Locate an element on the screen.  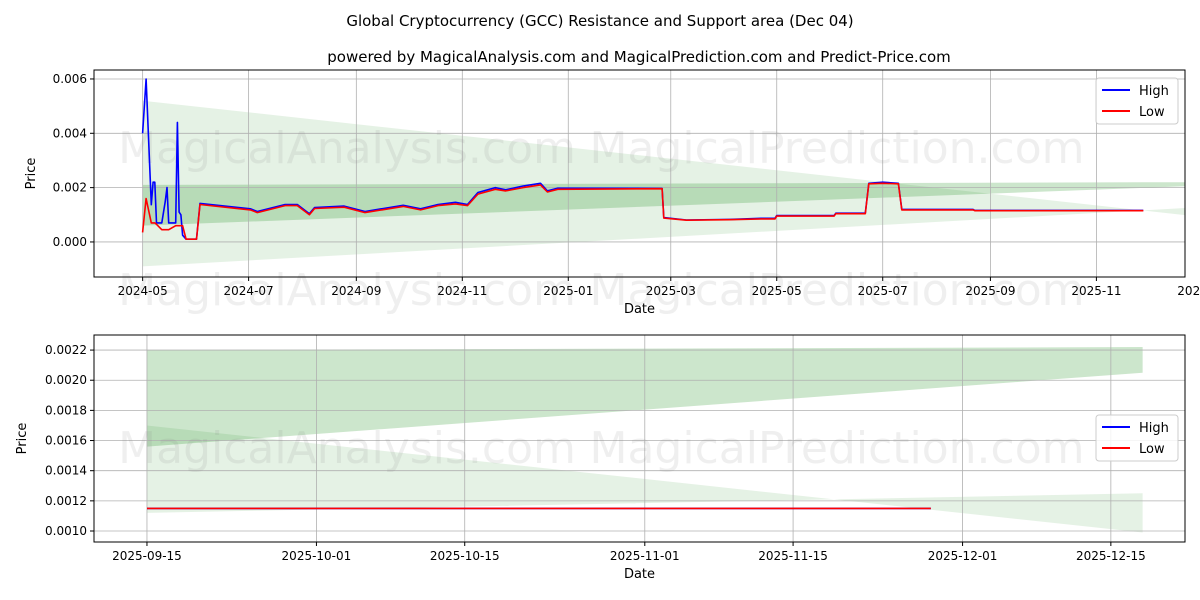
x-tick-label: 2025-07 is located at coordinates (883, 291).